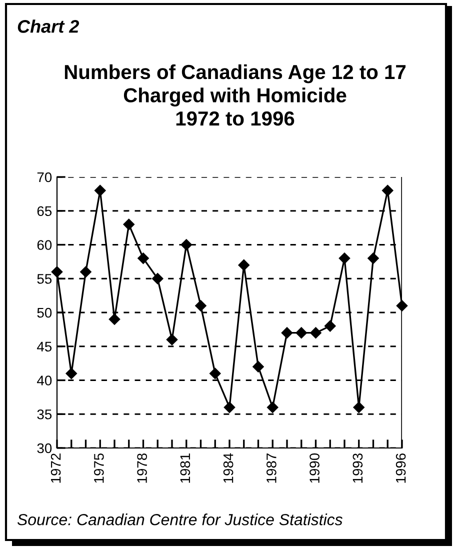 This screenshot has height=550, width=458. What do you see at coordinates (44, 313) in the screenshot?
I see `y-tick-label: 50` at bounding box center [44, 313].